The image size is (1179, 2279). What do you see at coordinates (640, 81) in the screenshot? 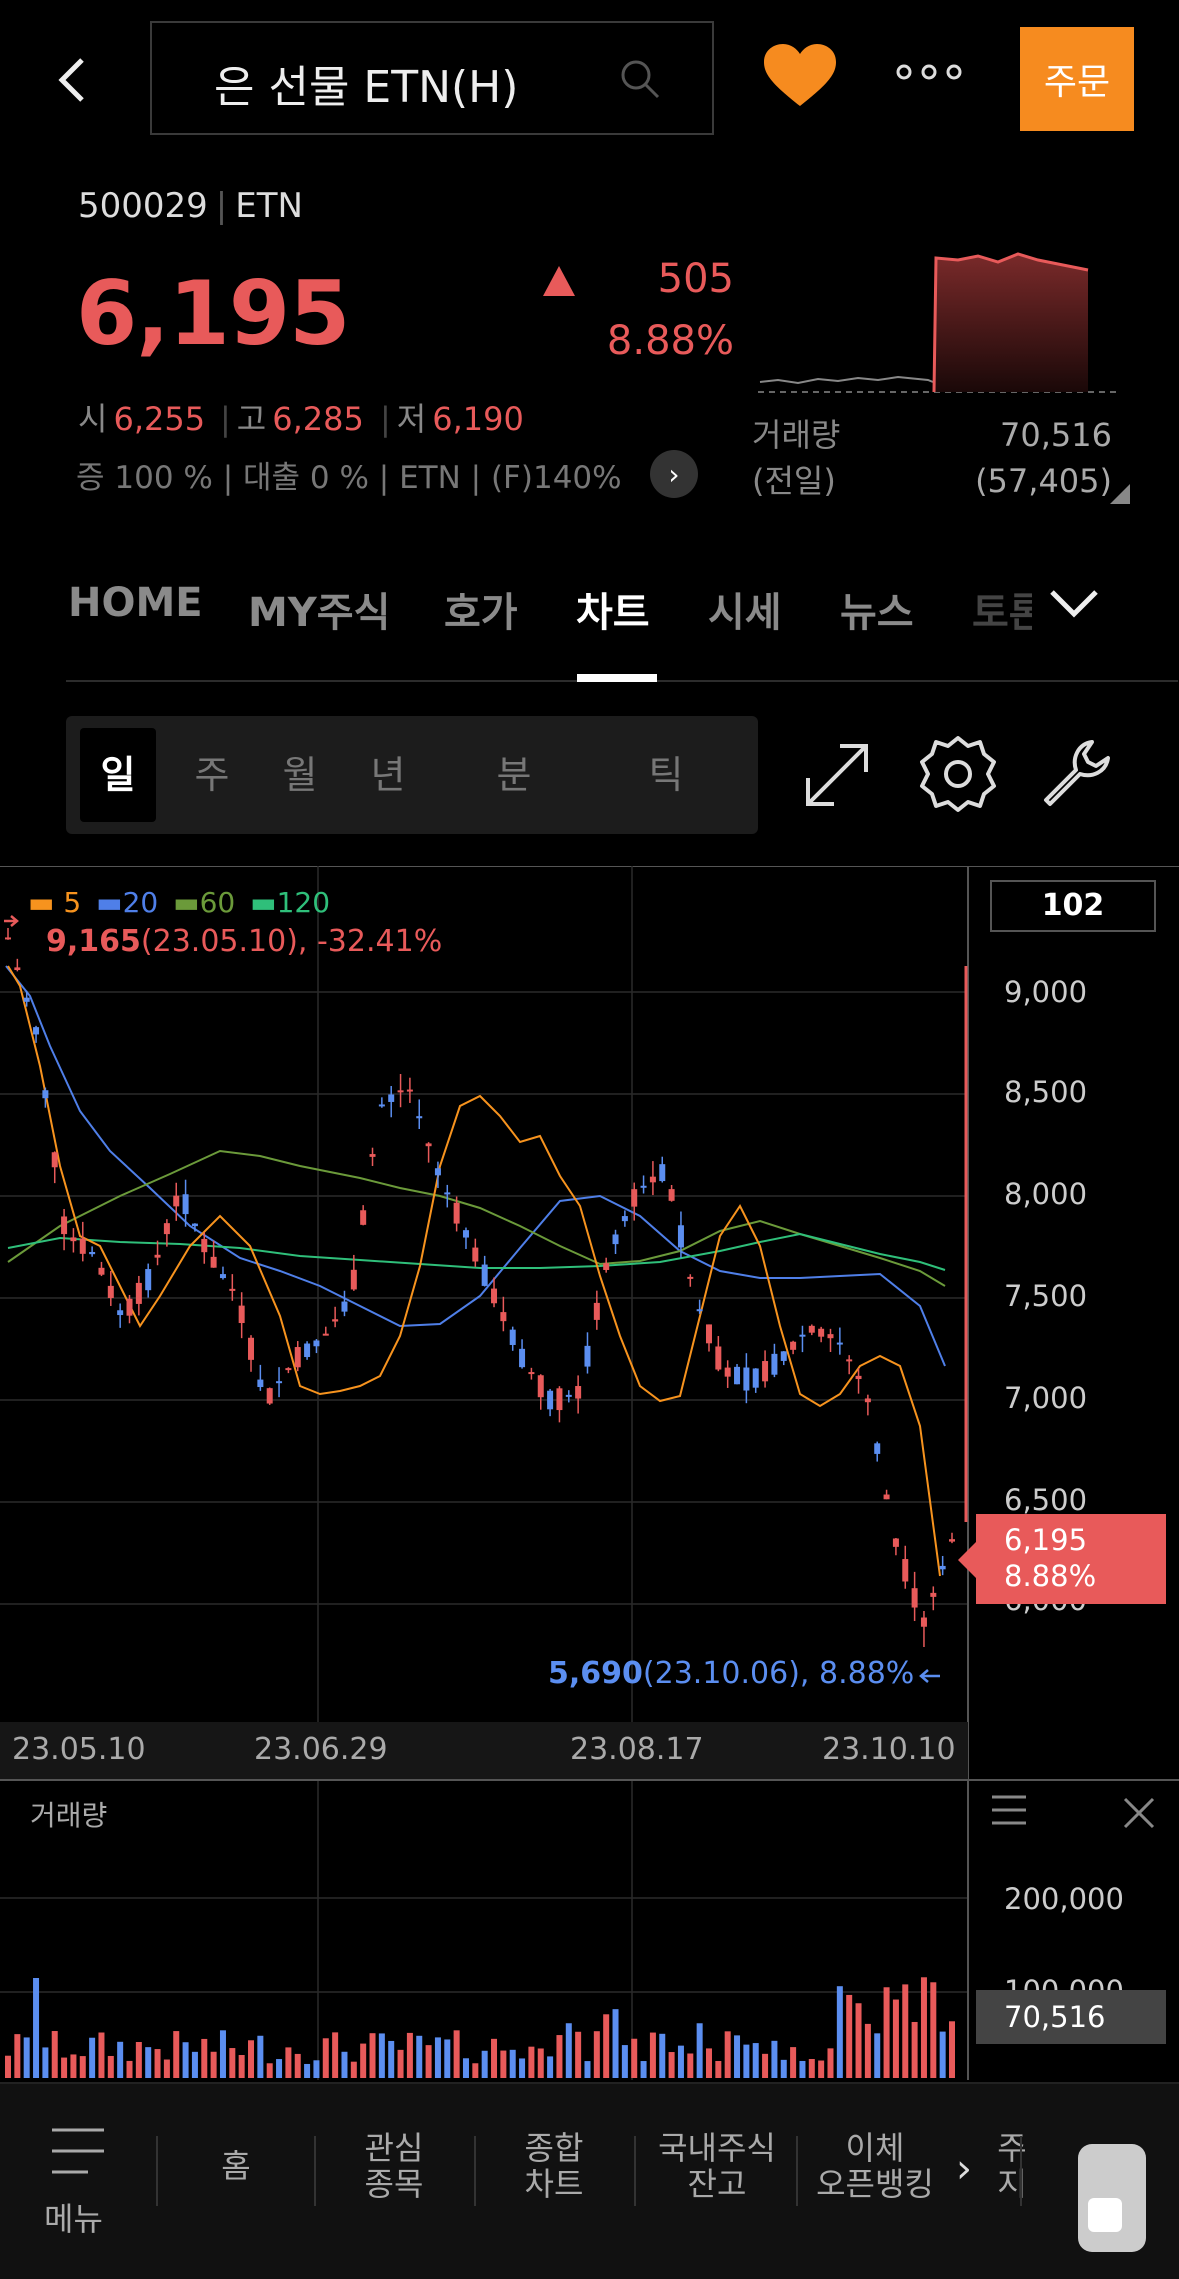
I see `search-icon` at bounding box center [640, 81].